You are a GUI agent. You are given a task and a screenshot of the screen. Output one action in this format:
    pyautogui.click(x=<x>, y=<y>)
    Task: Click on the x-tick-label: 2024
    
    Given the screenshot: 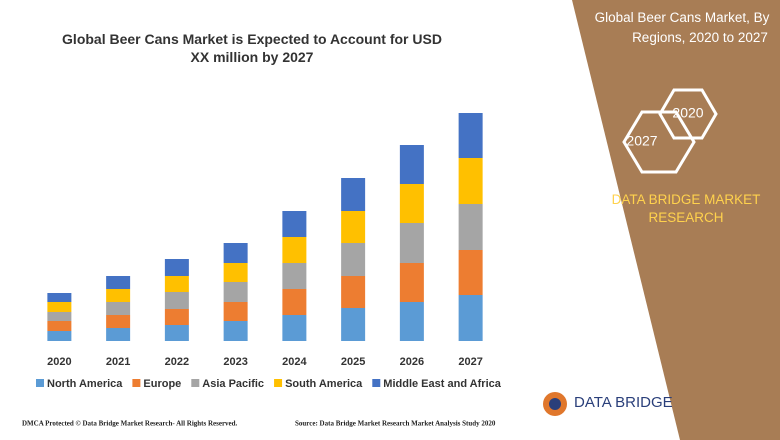 What is the action you would take?
    pyautogui.click(x=294, y=362)
    